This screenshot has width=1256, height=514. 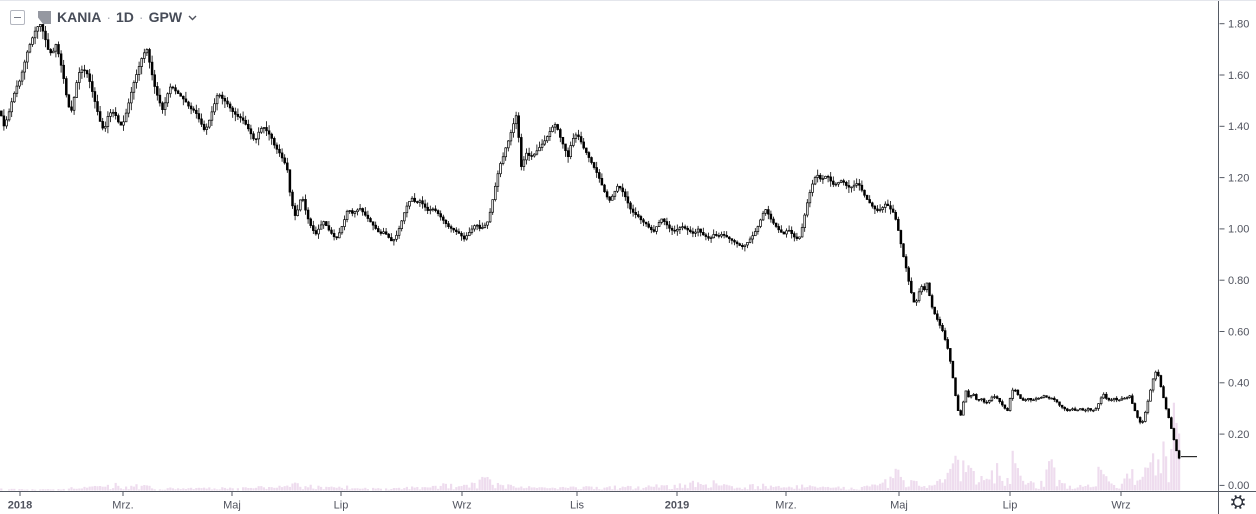 I want to click on collapse-pane-button, so click(x=17, y=17).